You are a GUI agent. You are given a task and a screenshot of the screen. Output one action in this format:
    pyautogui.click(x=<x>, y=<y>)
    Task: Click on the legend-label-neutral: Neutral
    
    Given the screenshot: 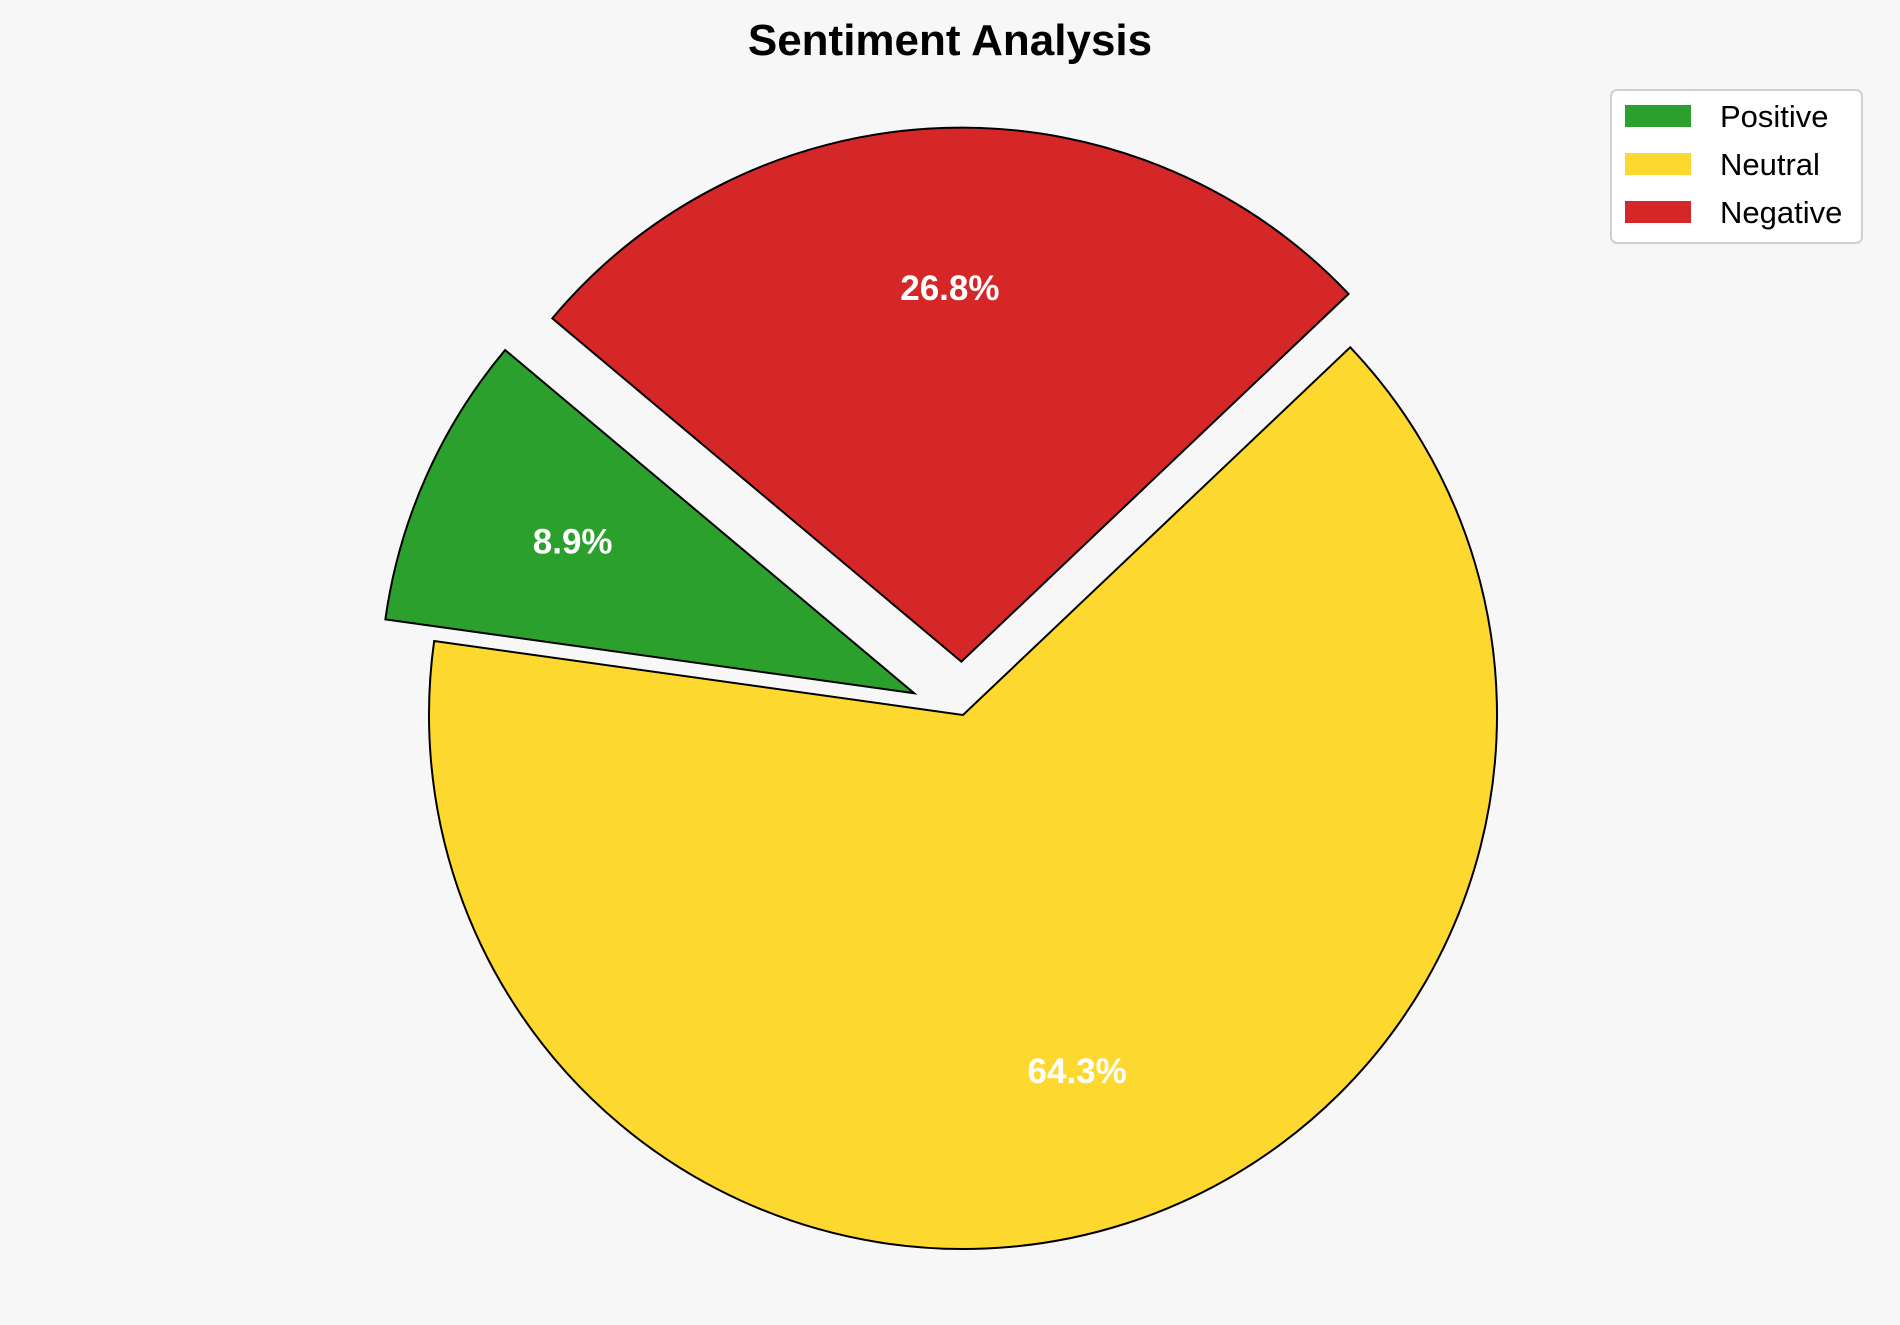 What is the action you would take?
    pyautogui.click(x=1770, y=164)
    